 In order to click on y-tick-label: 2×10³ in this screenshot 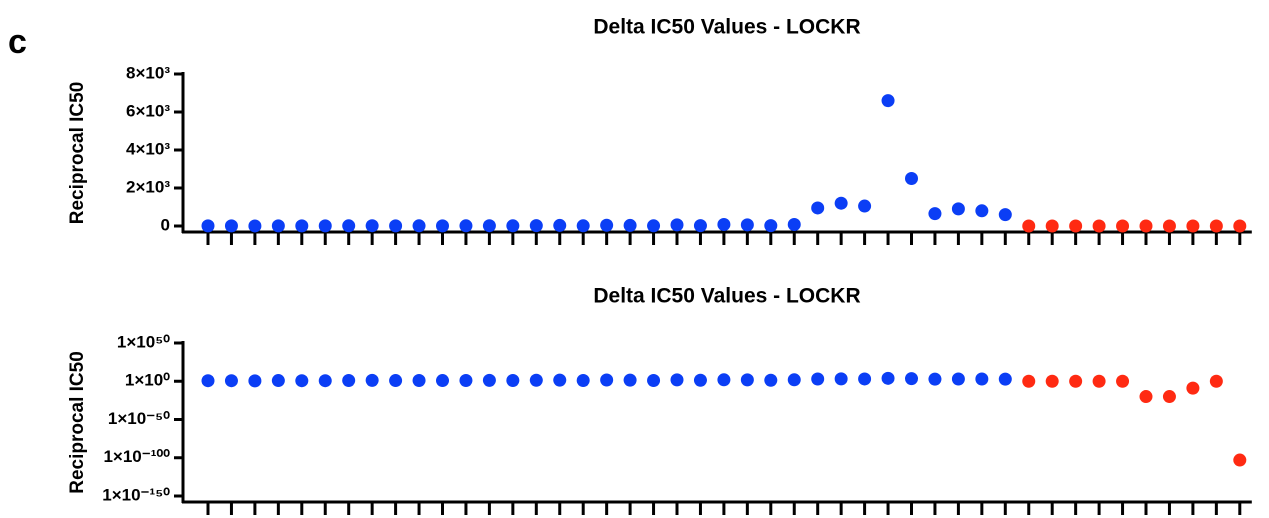, I will do `click(148, 186)`.